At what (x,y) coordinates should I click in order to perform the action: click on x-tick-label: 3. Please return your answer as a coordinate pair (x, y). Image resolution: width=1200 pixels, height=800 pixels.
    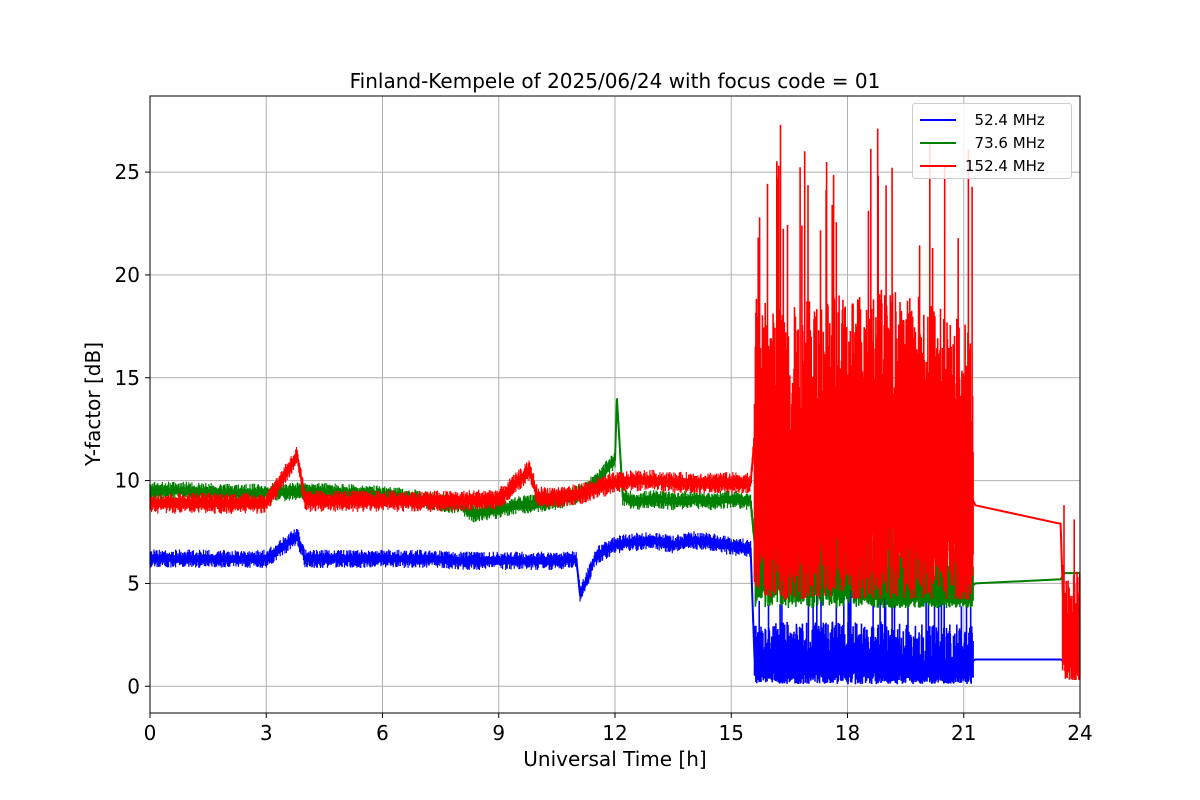
    Looking at the image, I should click on (266, 733).